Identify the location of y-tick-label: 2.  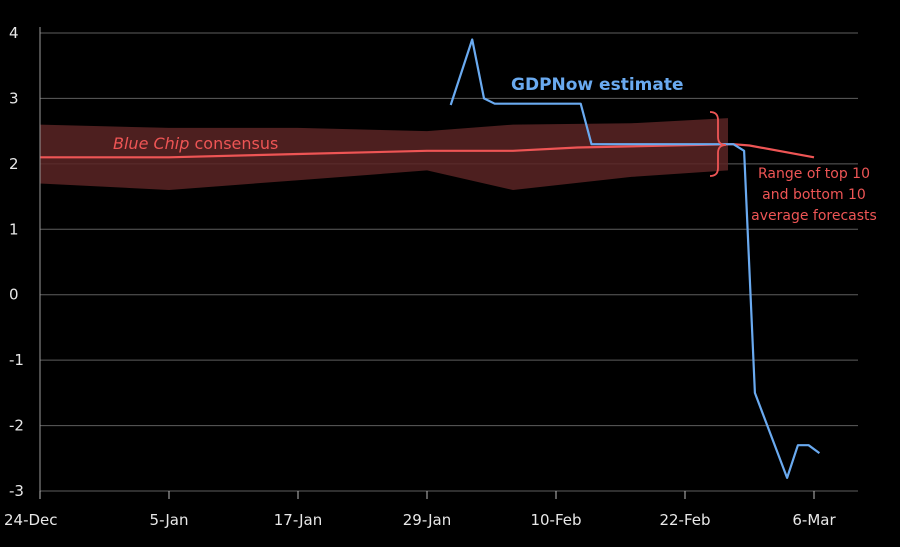
(14, 164).